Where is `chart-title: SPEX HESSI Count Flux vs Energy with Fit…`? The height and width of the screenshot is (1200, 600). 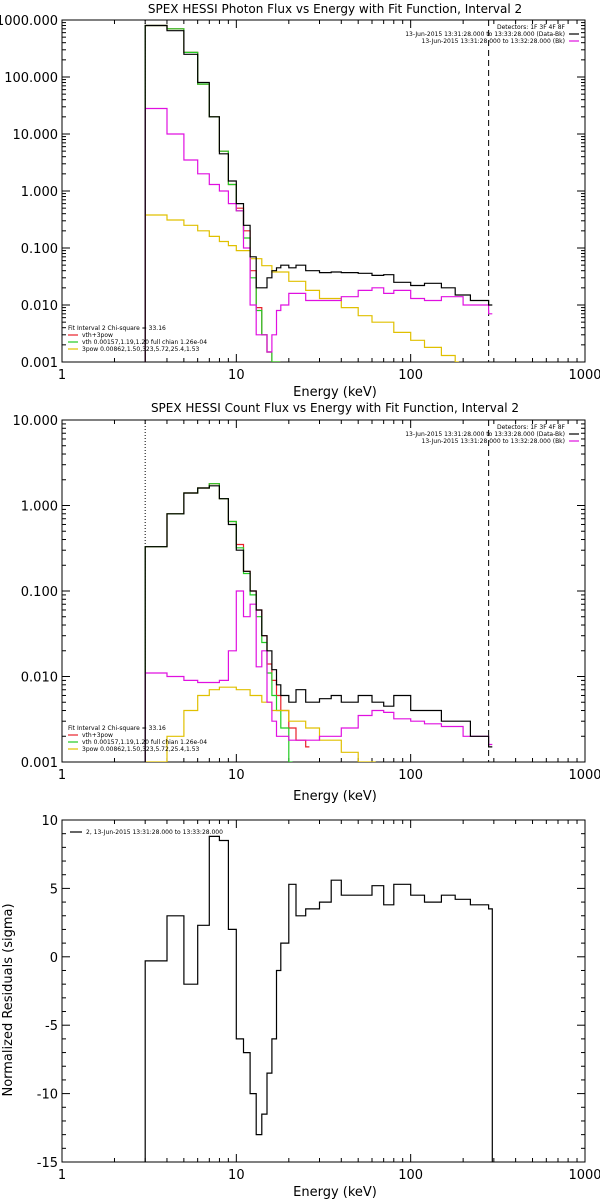 chart-title: SPEX HESSI Count Flux vs Energy with Fit… is located at coordinates (335, 408).